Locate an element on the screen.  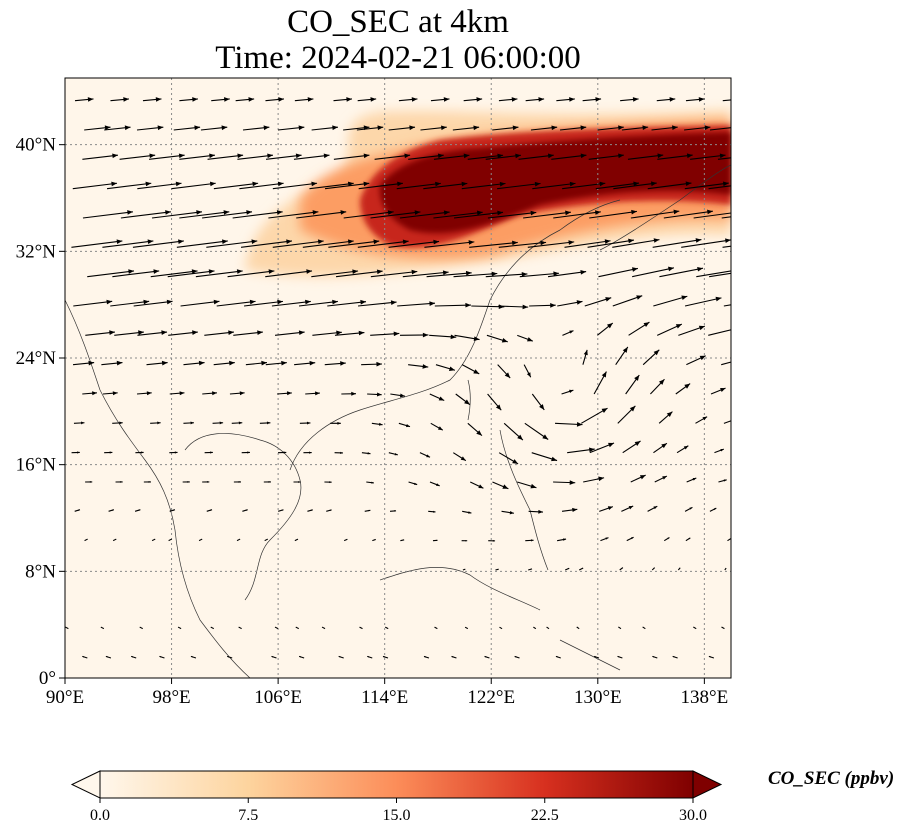
colorbar-tick-label: 15.0 is located at coordinates (397, 815).